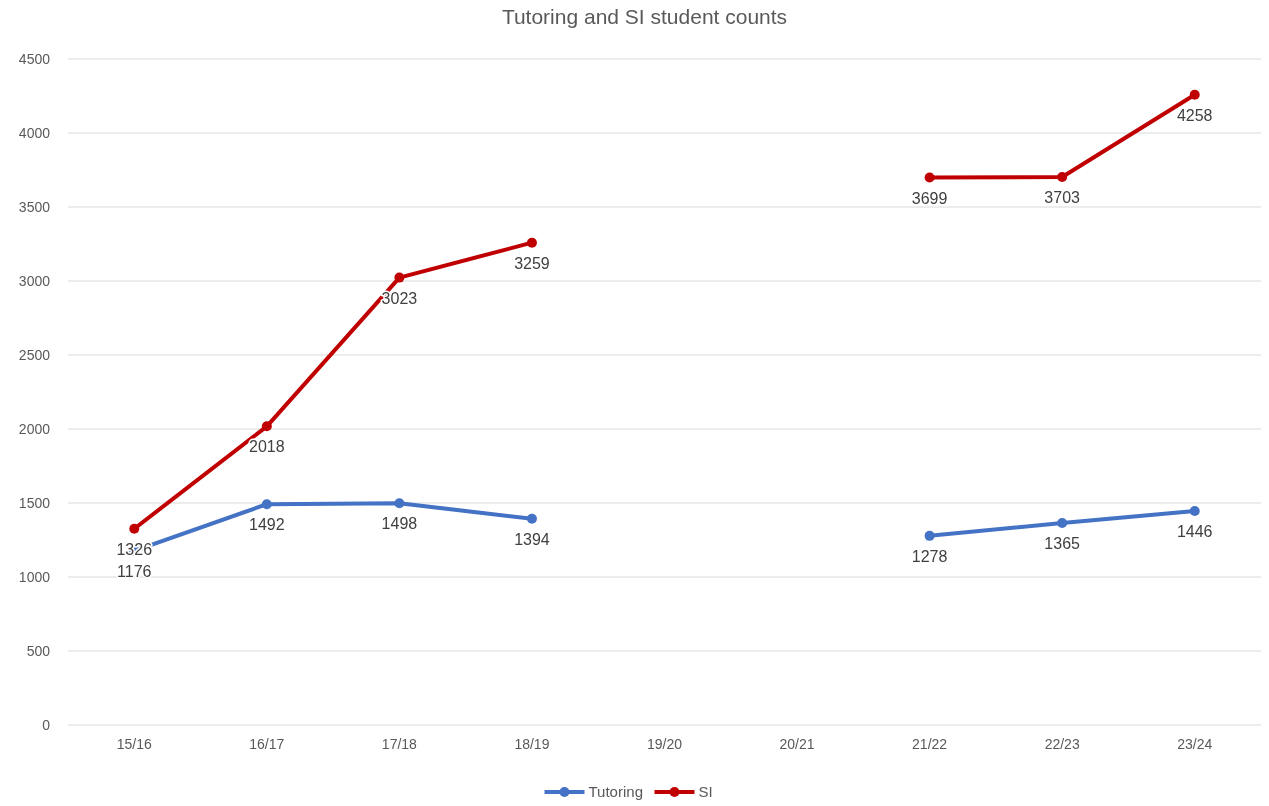 Image resolution: width=1269 pixels, height=806 pixels. Describe the element at coordinates (267, 525) in the screenshot. I see `data-label: 1492` at that location.